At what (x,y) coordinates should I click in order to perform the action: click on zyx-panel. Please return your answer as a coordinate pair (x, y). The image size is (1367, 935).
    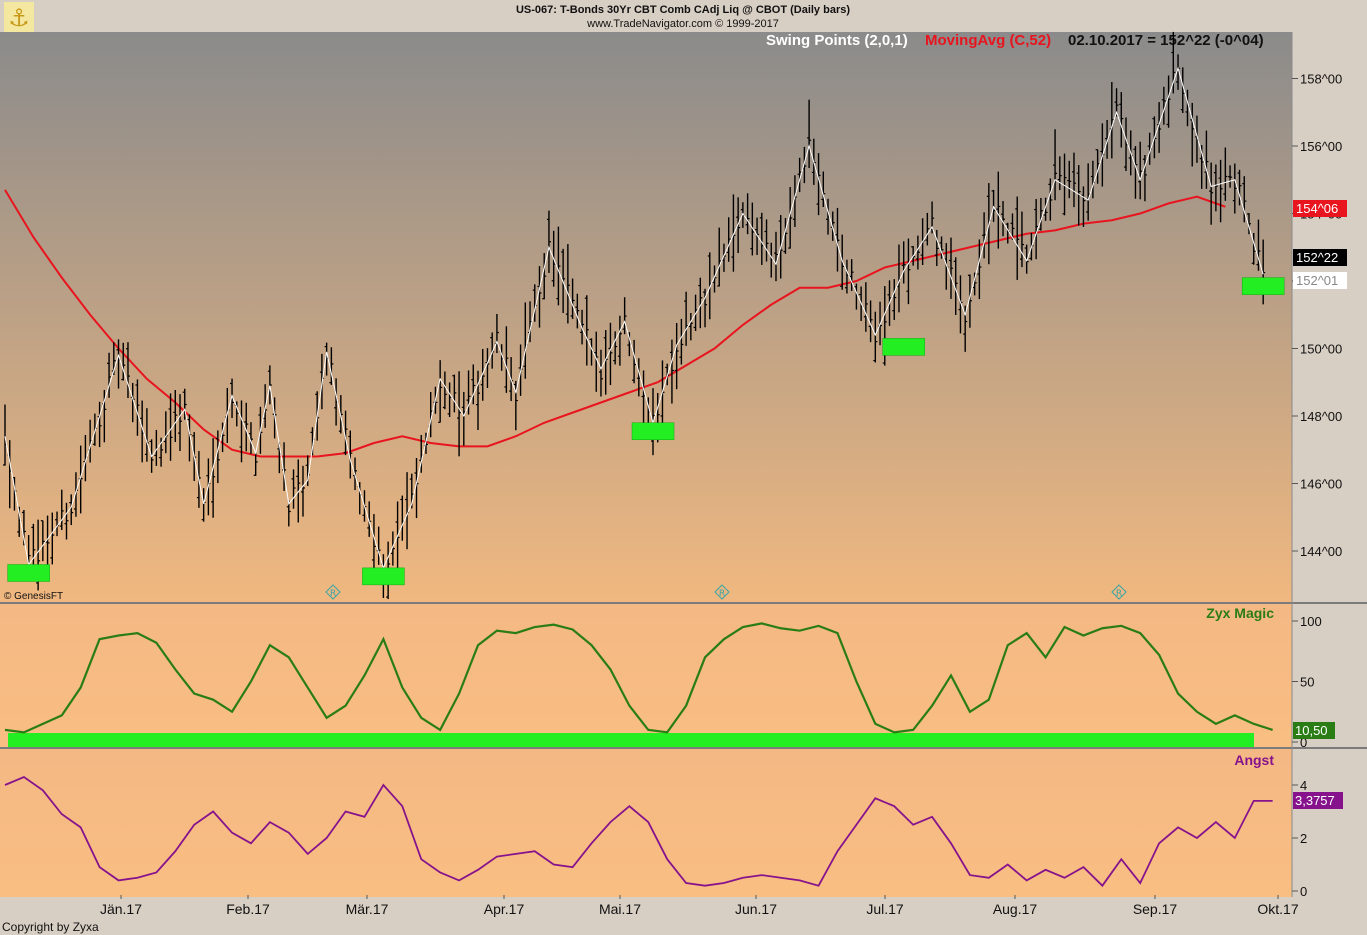
    Looking at the image, I should click on (646, 675).